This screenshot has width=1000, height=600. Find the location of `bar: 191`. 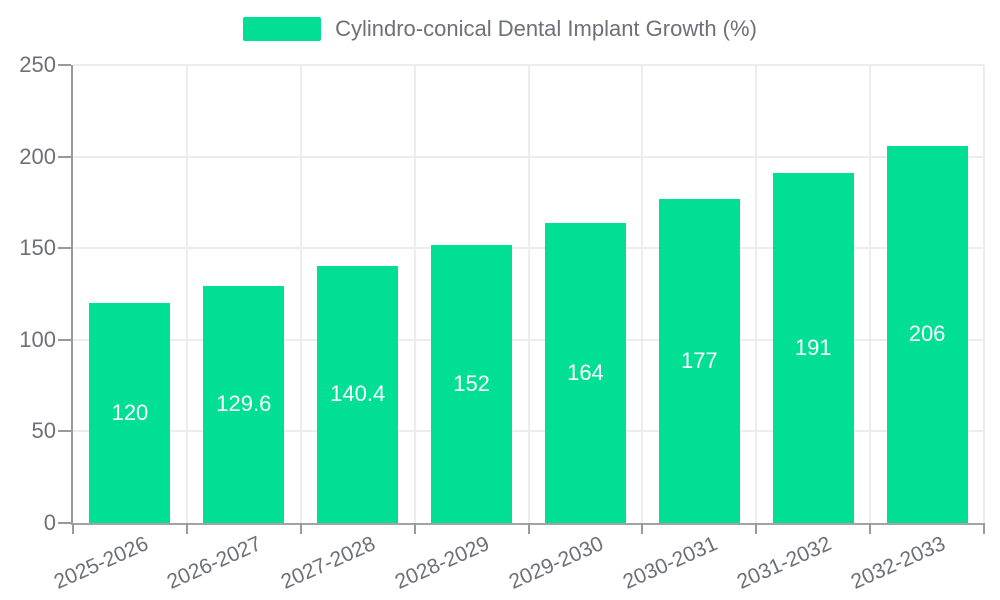

bar: 191 is located at coordinates (813, 348).